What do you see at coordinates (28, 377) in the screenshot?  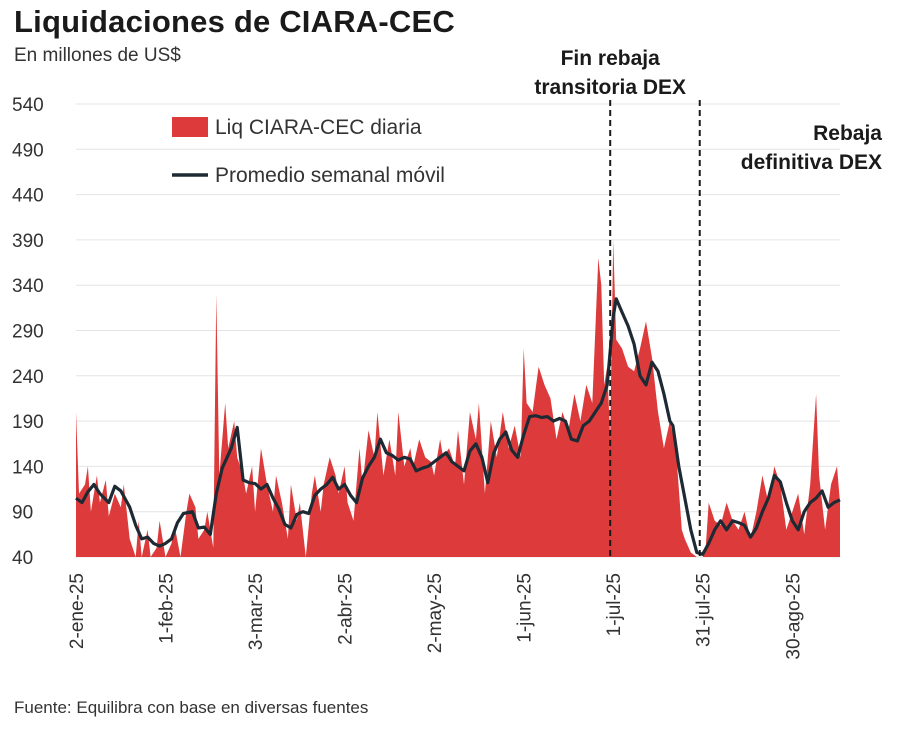 I see `y-tick-label: 240` at bounding box center [28, 377].